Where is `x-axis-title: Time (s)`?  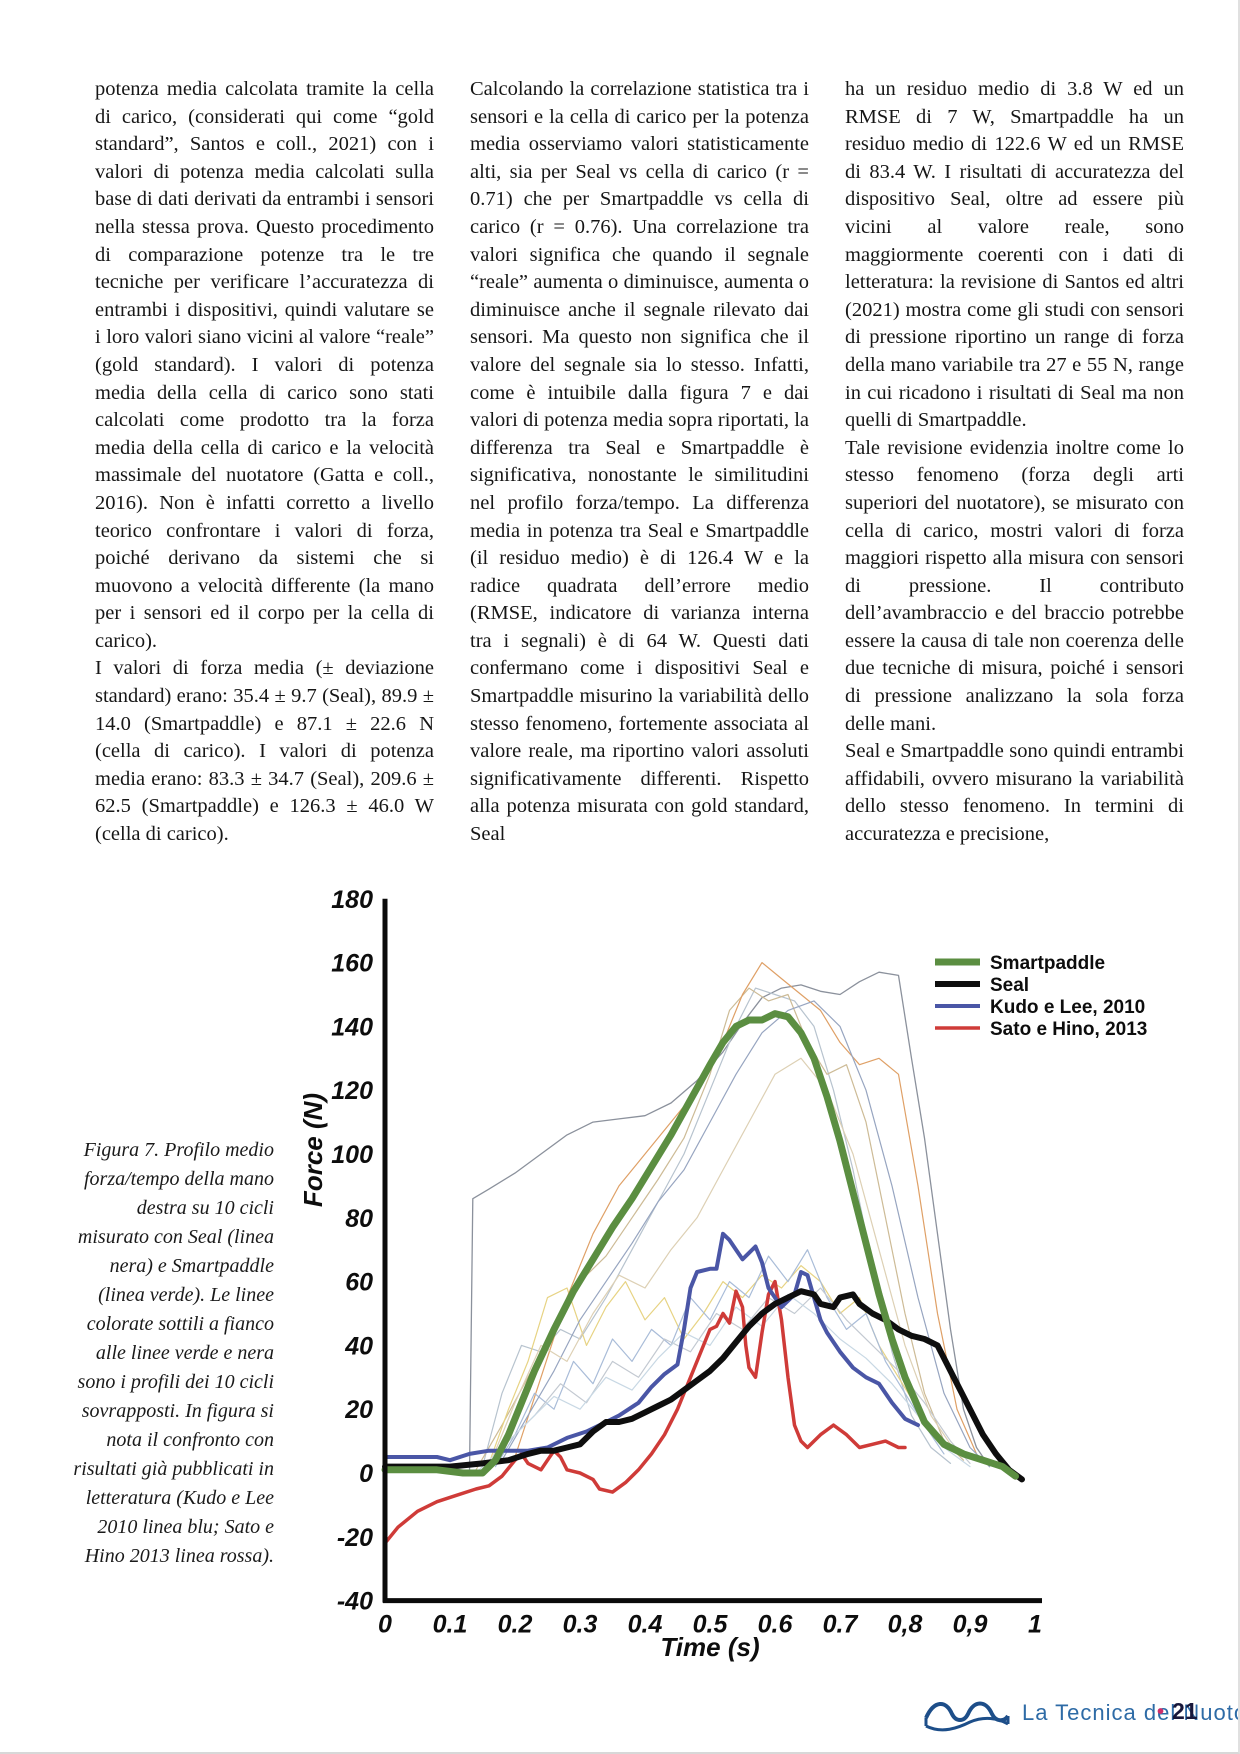 x-axis-title: Time (s) is located at coordinates (709, 1647).